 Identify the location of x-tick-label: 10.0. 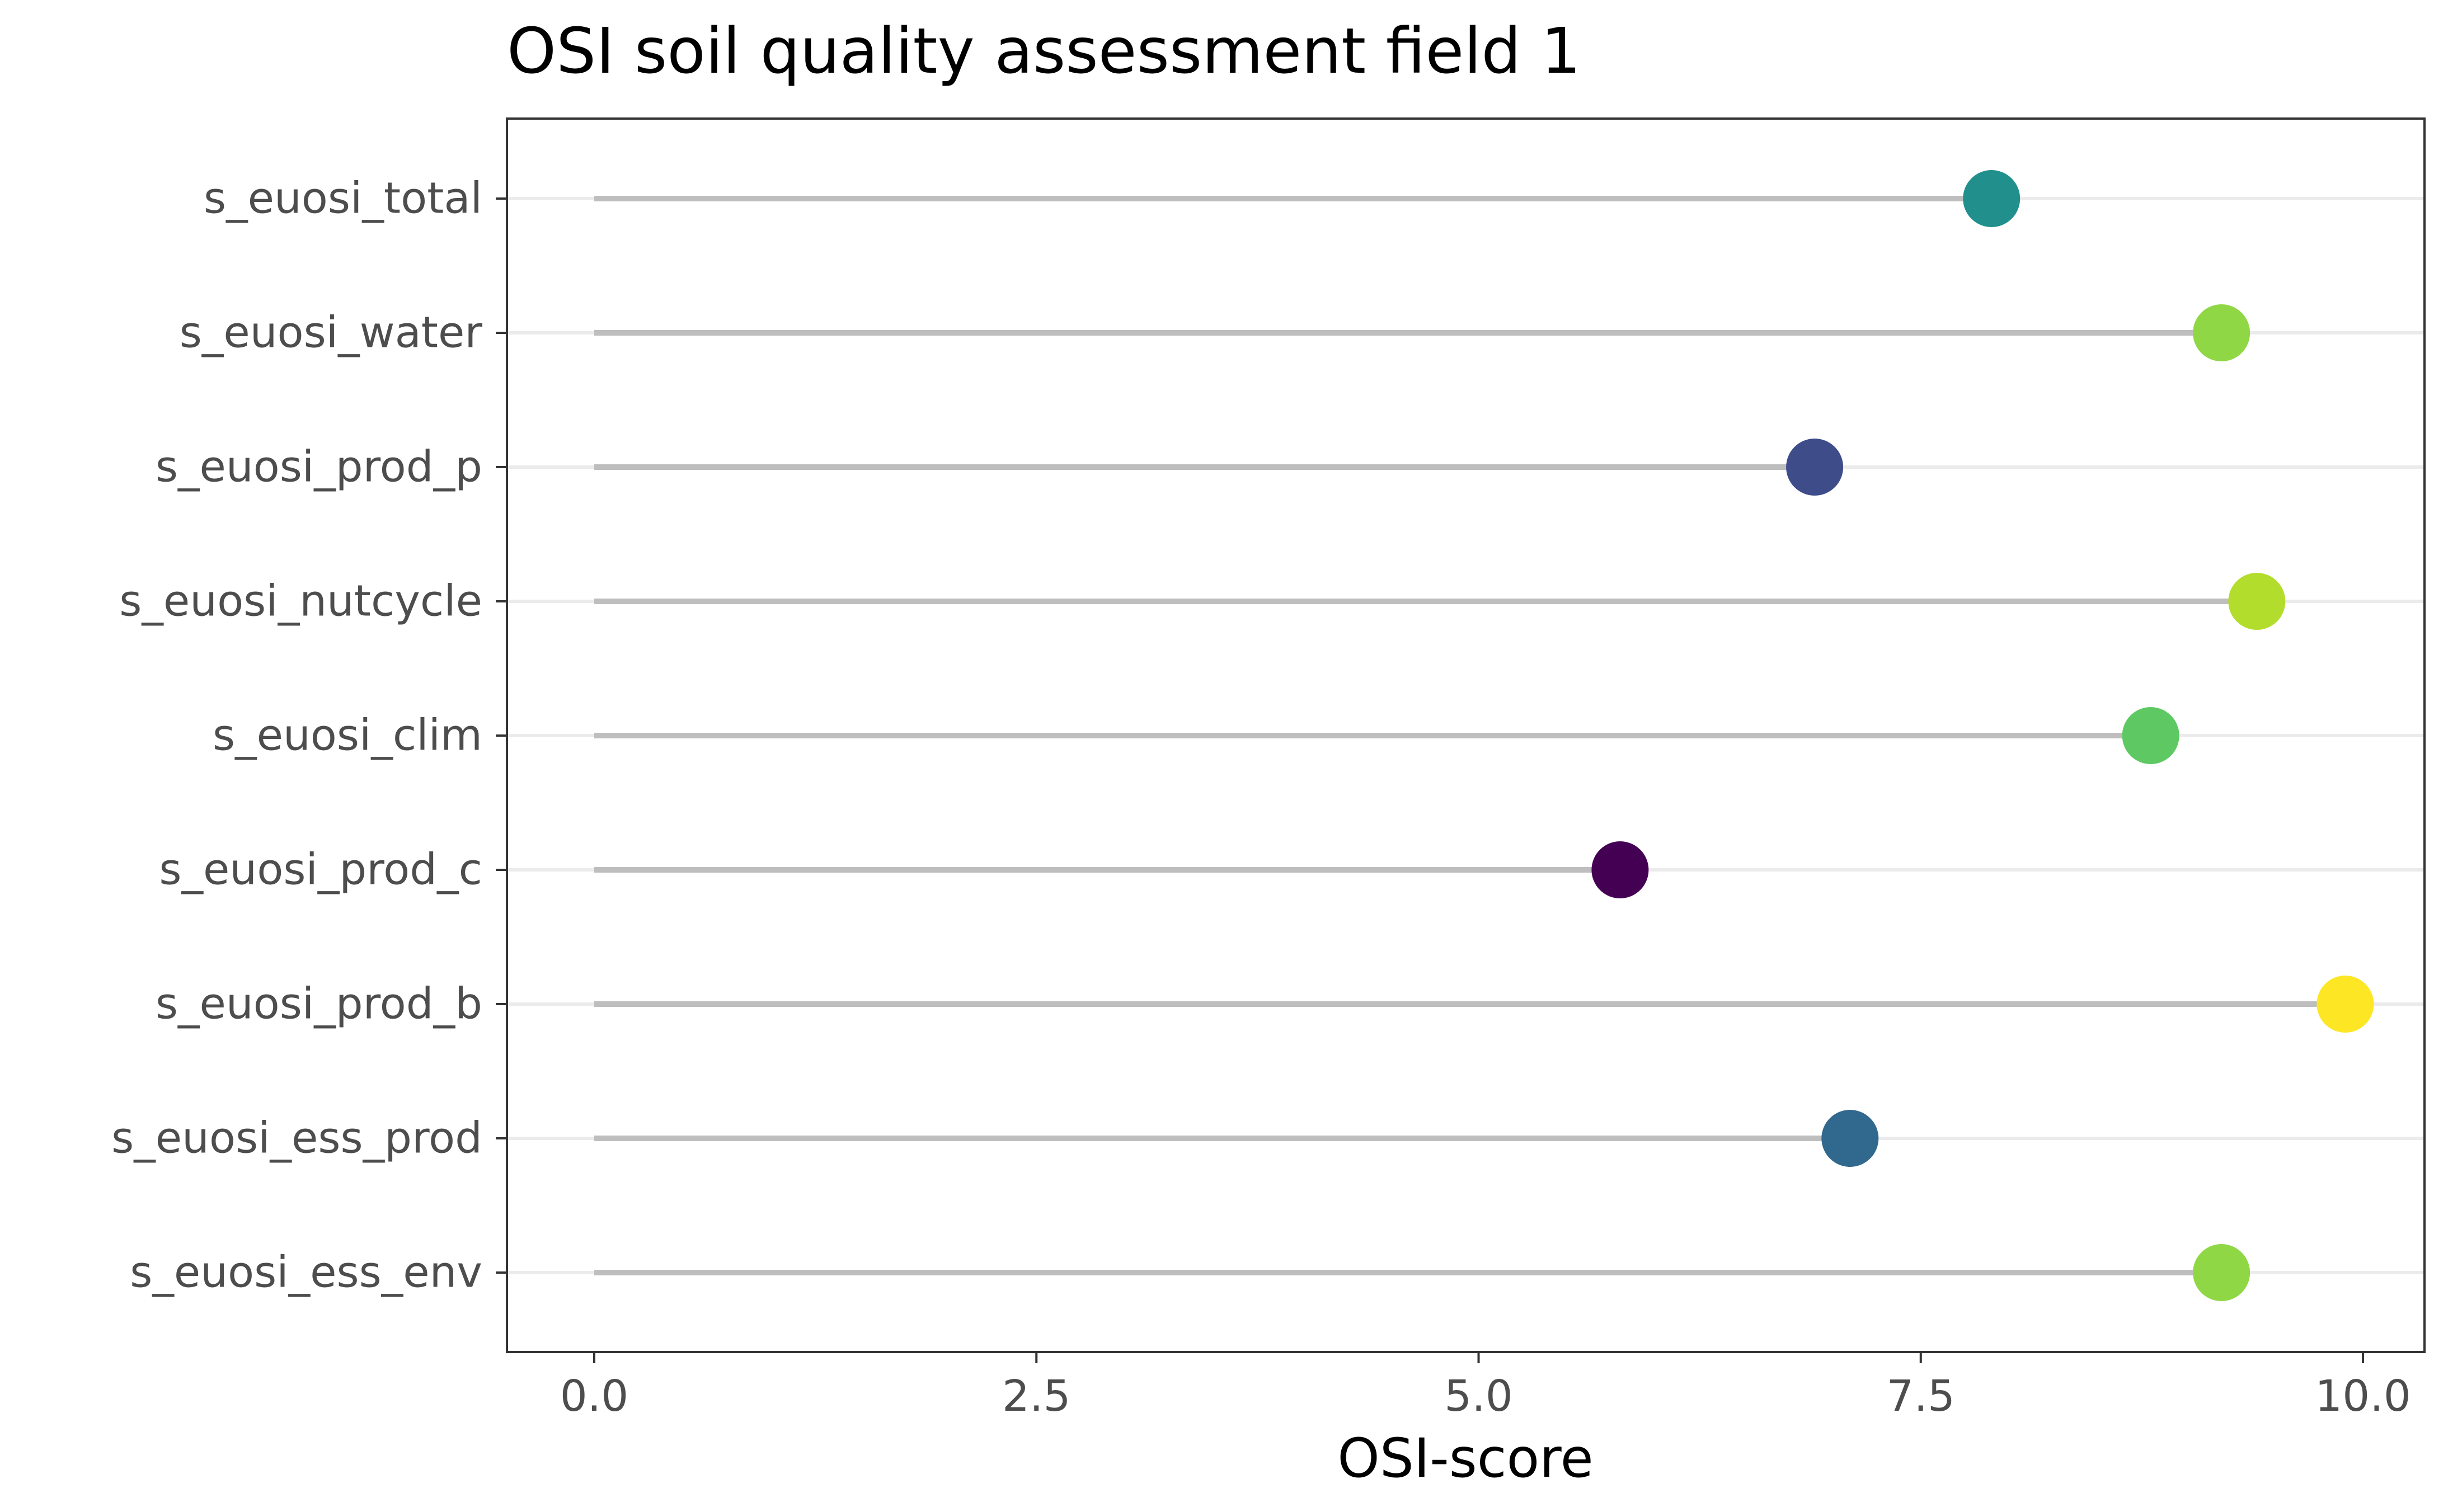
(2363, 1397).